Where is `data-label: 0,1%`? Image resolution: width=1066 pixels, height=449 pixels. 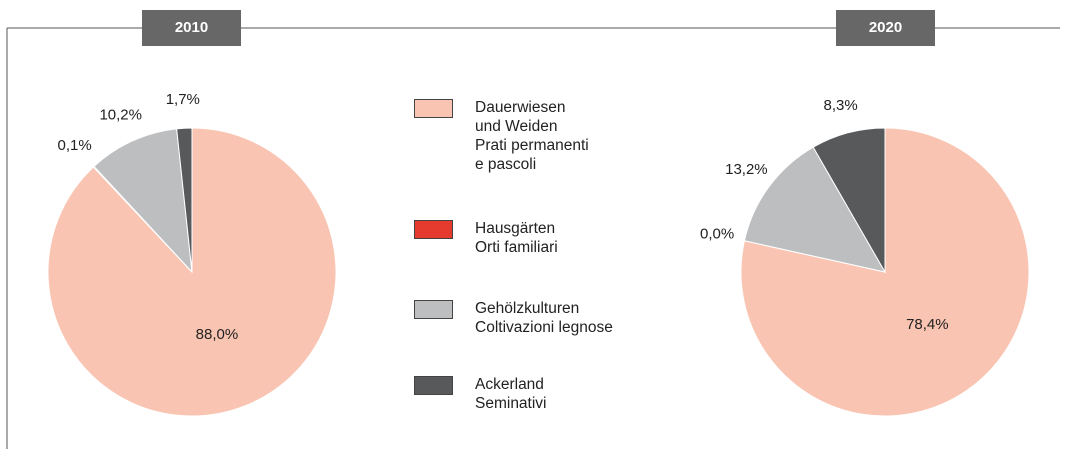 data-label: 0,1% is located at coordinates (75, 145).